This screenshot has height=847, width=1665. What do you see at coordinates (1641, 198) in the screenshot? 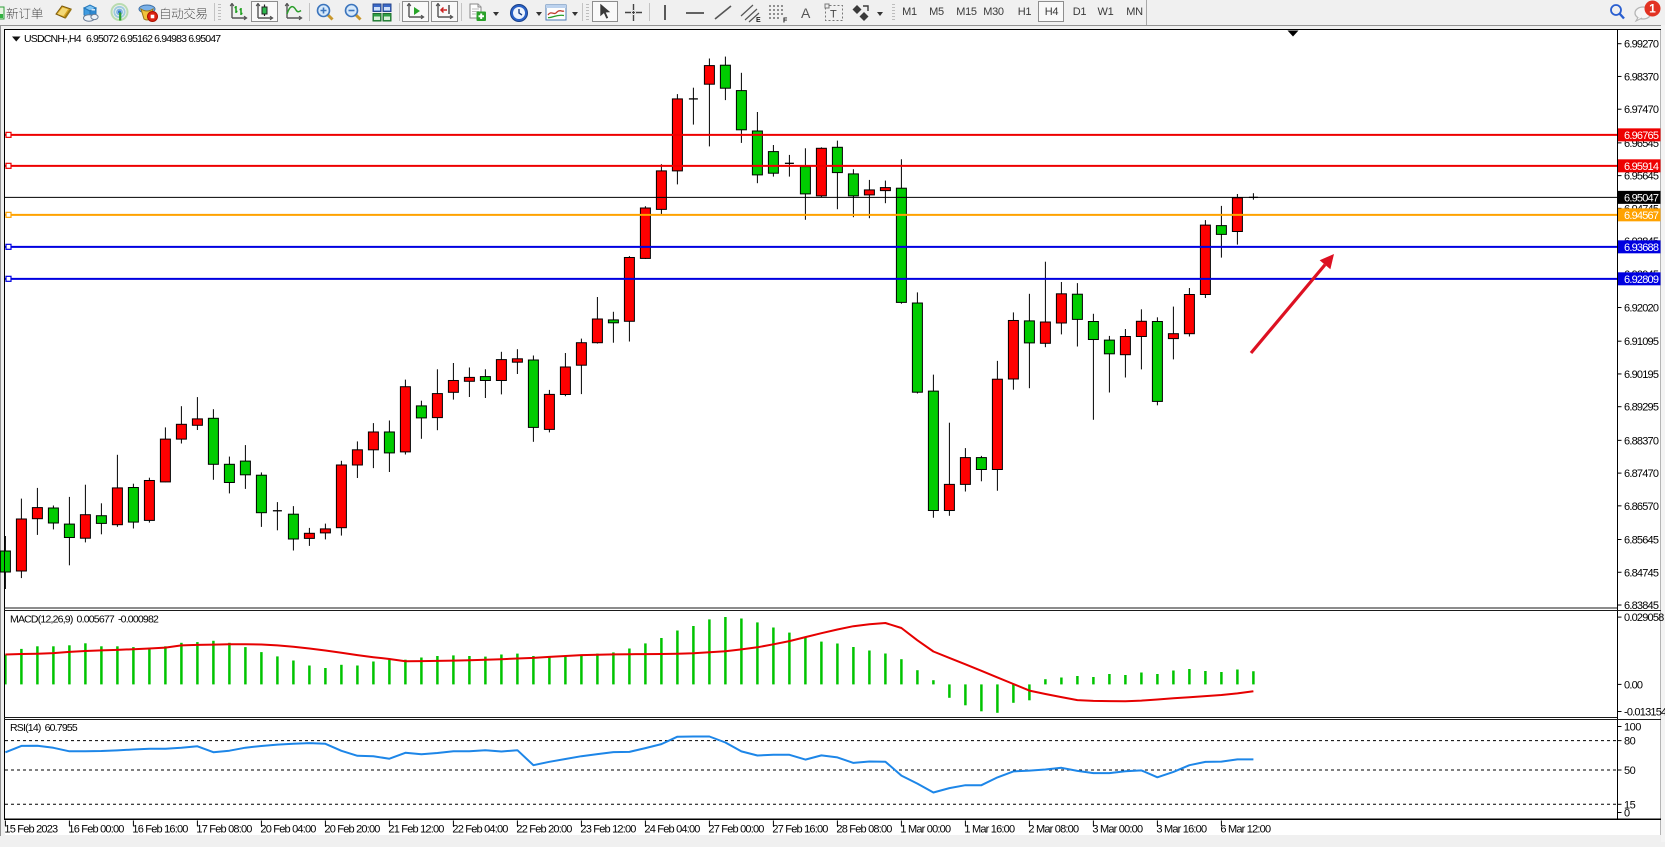
I see `price-badge-label: 6.95047` at bounding box center [1641, 198].